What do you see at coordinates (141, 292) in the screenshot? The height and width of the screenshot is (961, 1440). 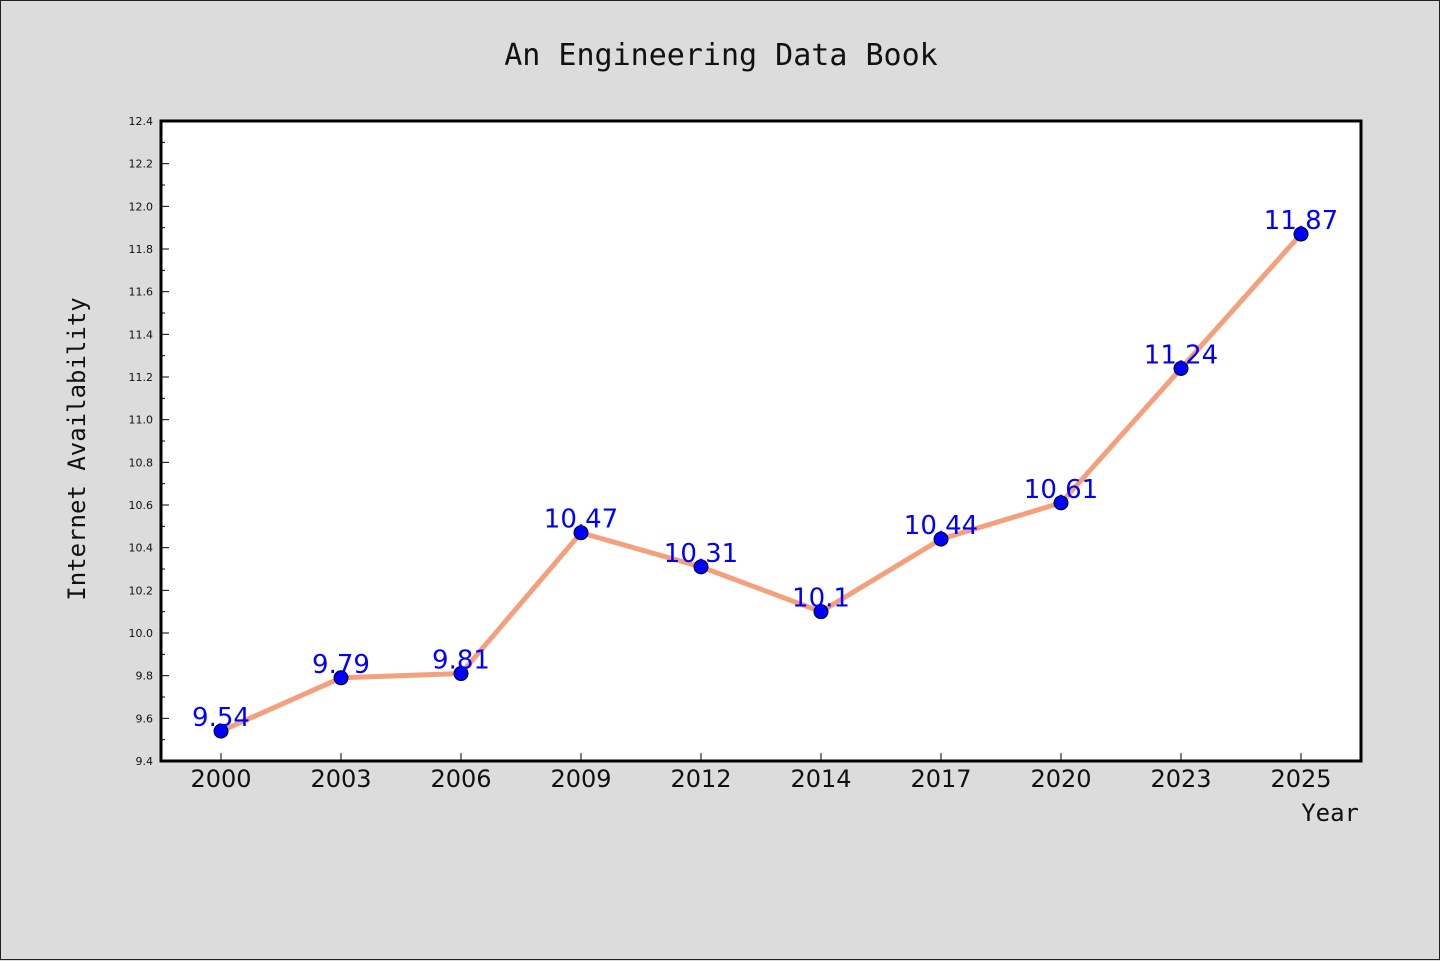 I see `y-tick-label: 11.6` at bounding box center [141, 292].